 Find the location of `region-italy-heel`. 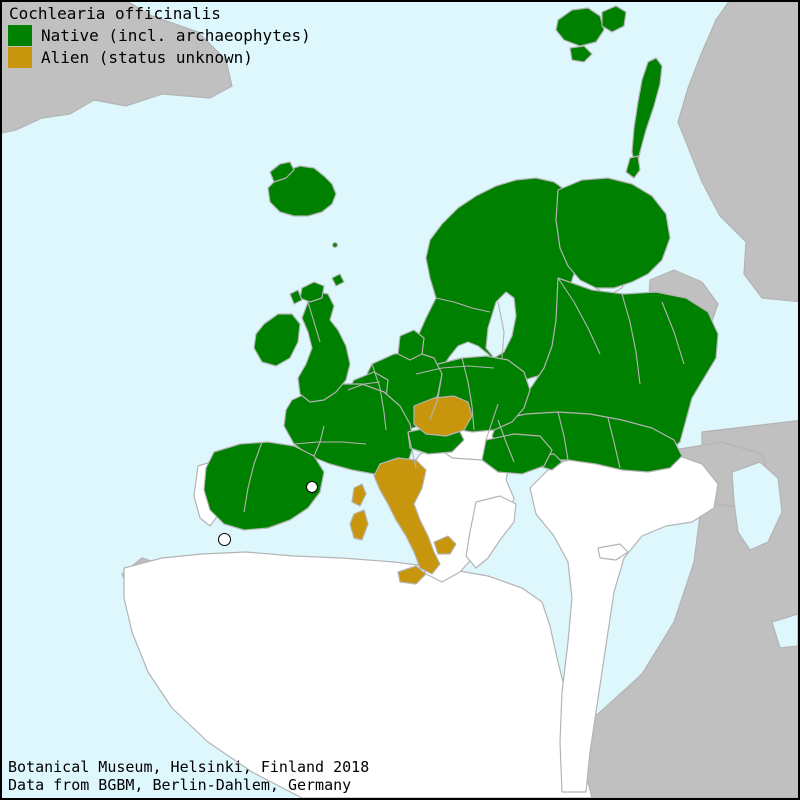

region-italy-heel is located at coordinates (445, 545).